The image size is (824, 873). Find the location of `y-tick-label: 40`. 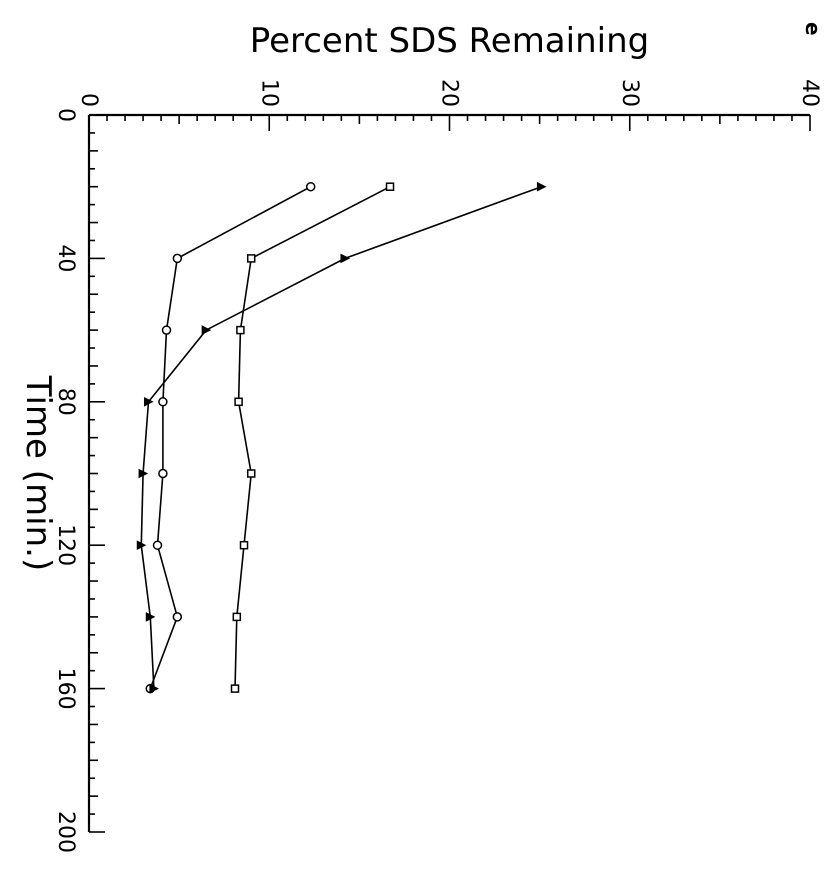

y-tick-label: 40 is located at coordinates (809, 93).